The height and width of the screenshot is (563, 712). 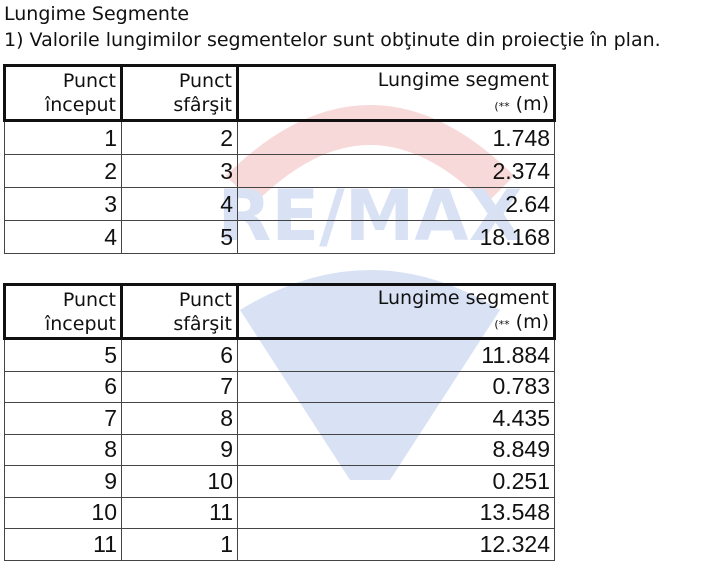 What do you see at coordinates (179, 544) in the screenshot?
I see `cell-end-point: 1` at bounding box center [179, 544].